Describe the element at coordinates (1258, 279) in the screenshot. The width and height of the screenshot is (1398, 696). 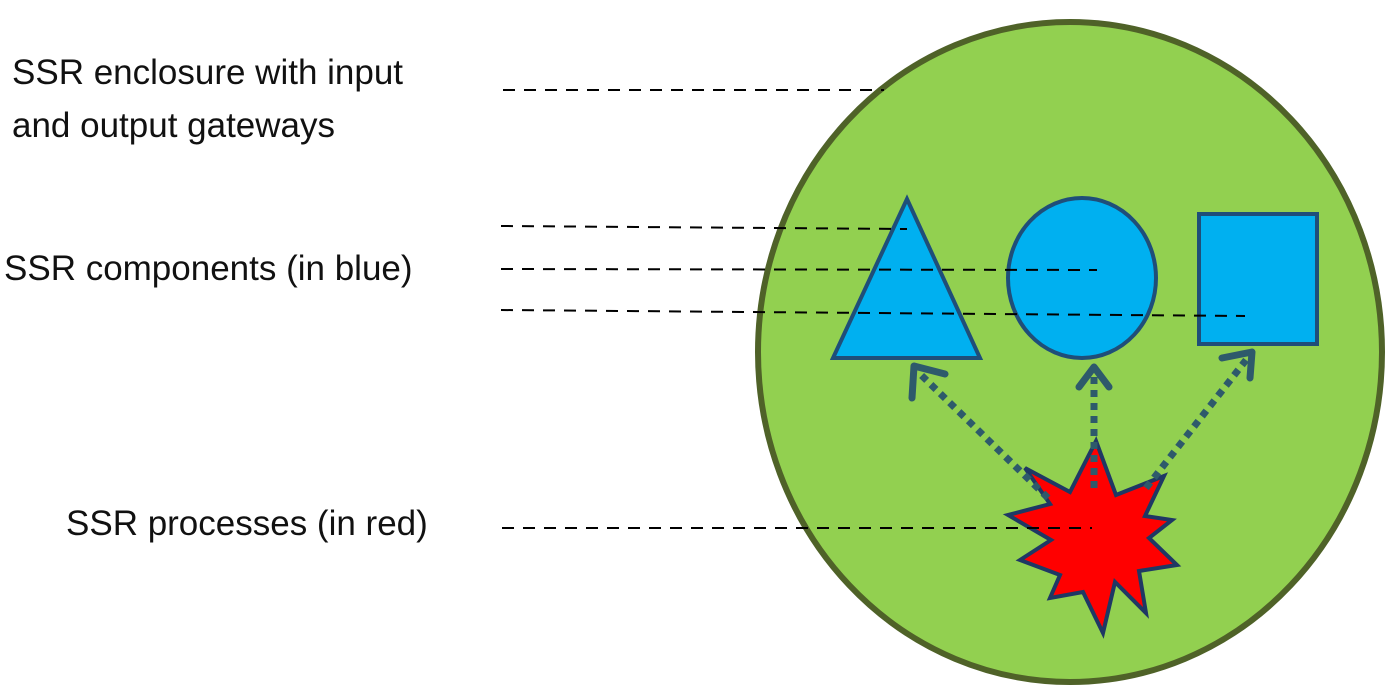
I see `square-icon` at that location.